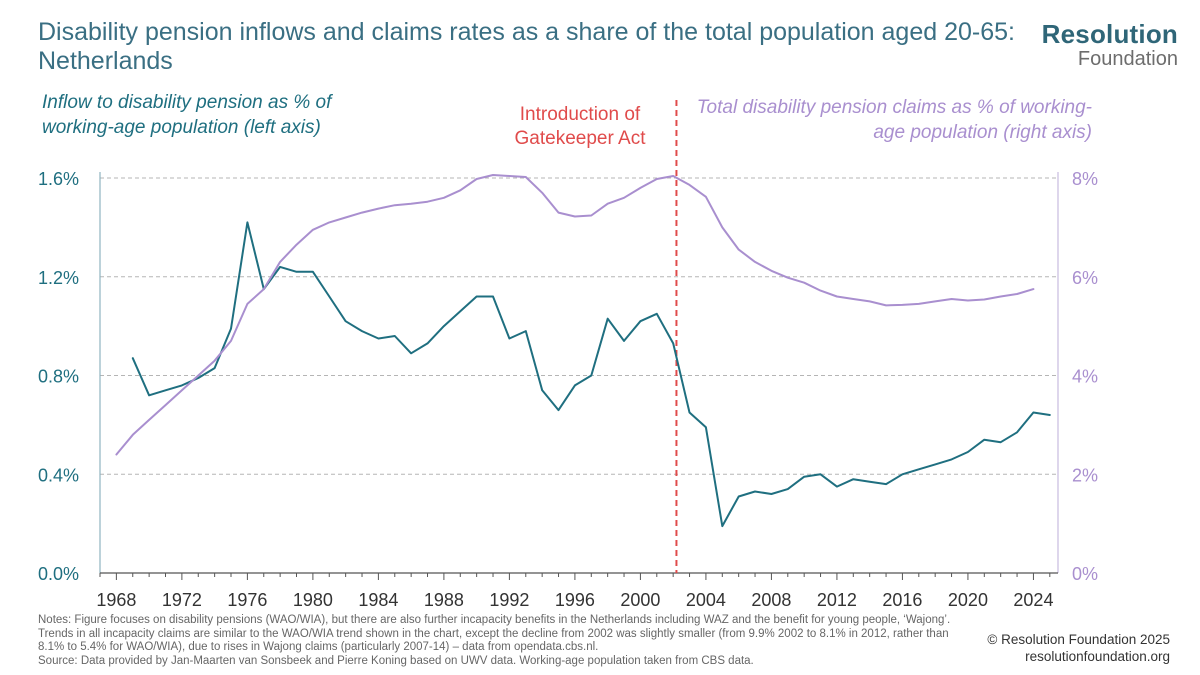 The width and height of the screenshot is (1200, 675). I want to click on x-tick-label: 2000, so click(640, 600).